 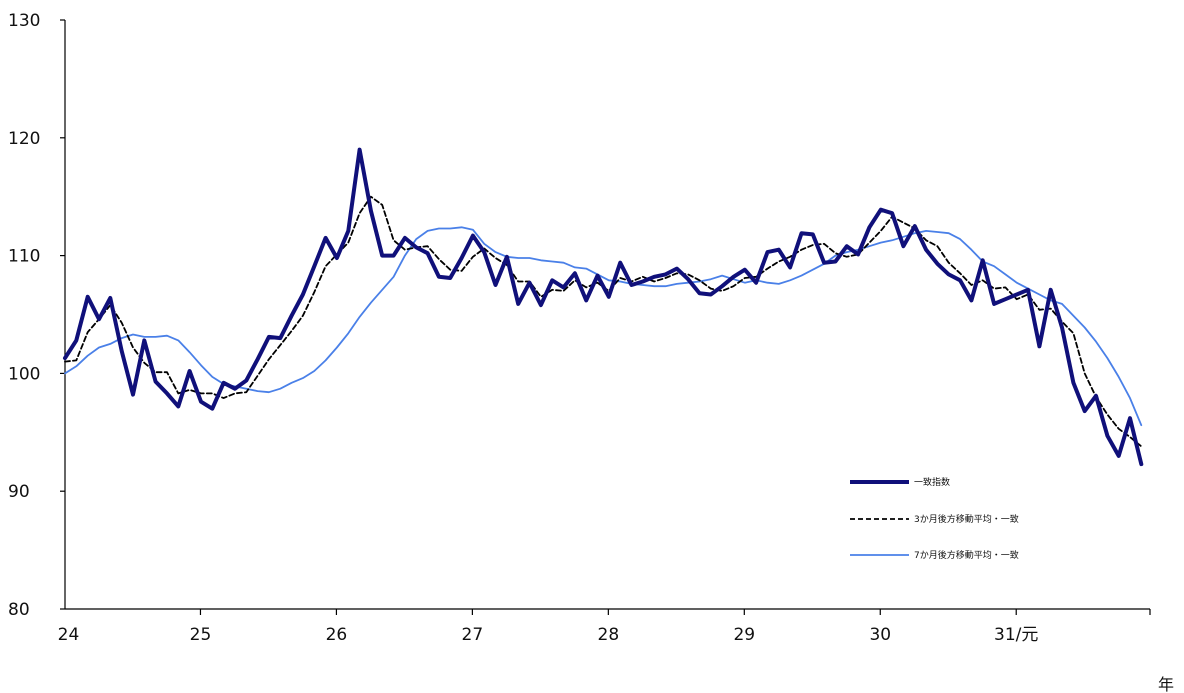 What do you see at coordinates (966, 555) in the screenshot?
I see `legend-label-3: 7か月後方移動平均・一致` at bounding box center [966, 555].